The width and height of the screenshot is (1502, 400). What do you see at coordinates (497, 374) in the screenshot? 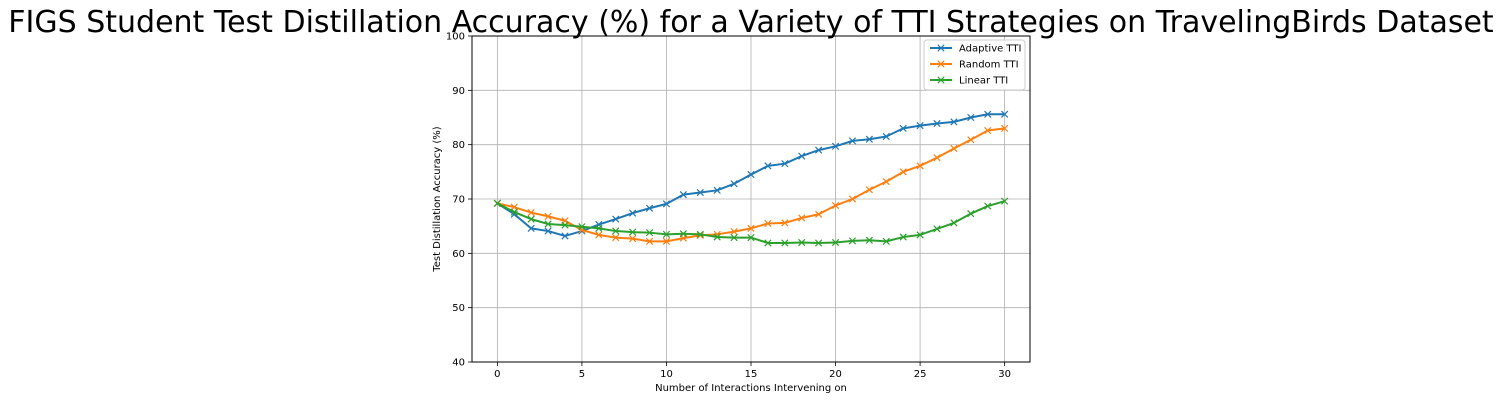
I see `x-tick-label: 0` at bounding box center [497, 374].